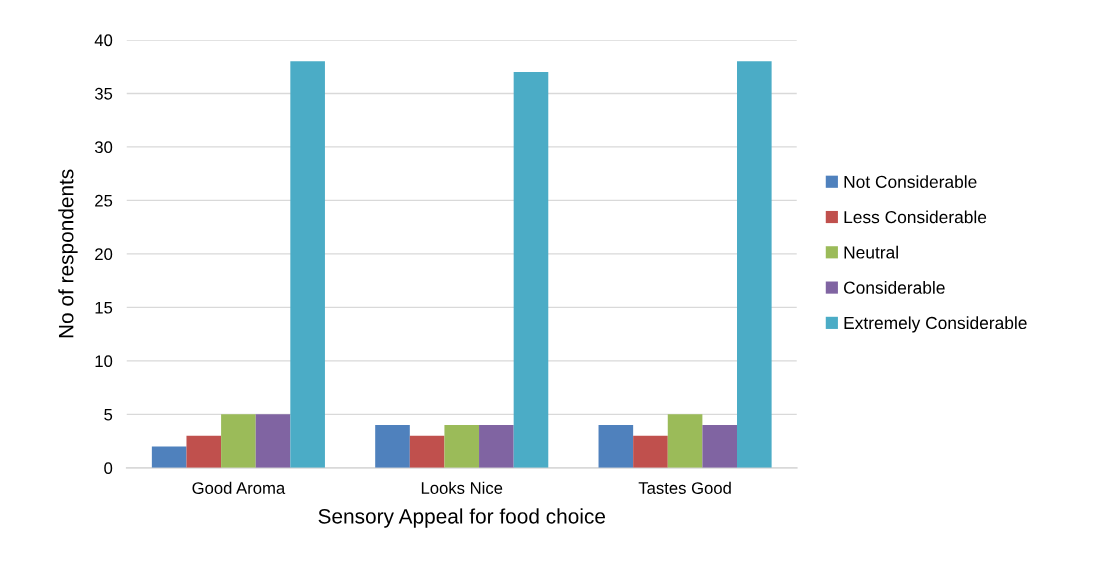  What do you see at coordinates (915, 217) in the screenshot?
I see `legend-label: Less Considerable` at bounding box center [915, 217].